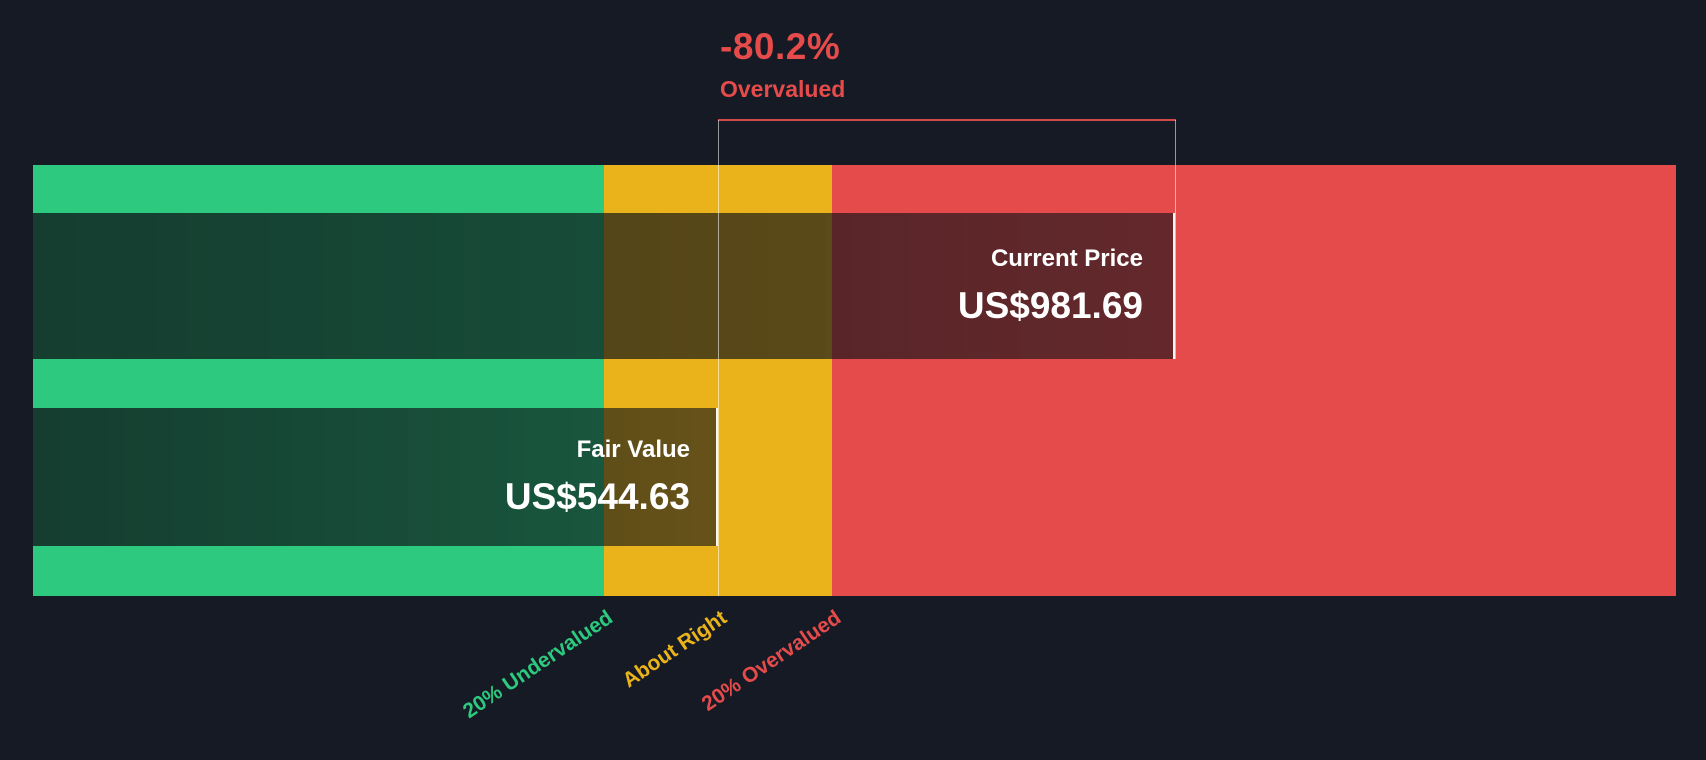 This screenshot has width=1706, height=760. I want to click on axis-label-about-right: About Right, so click(674, 649).